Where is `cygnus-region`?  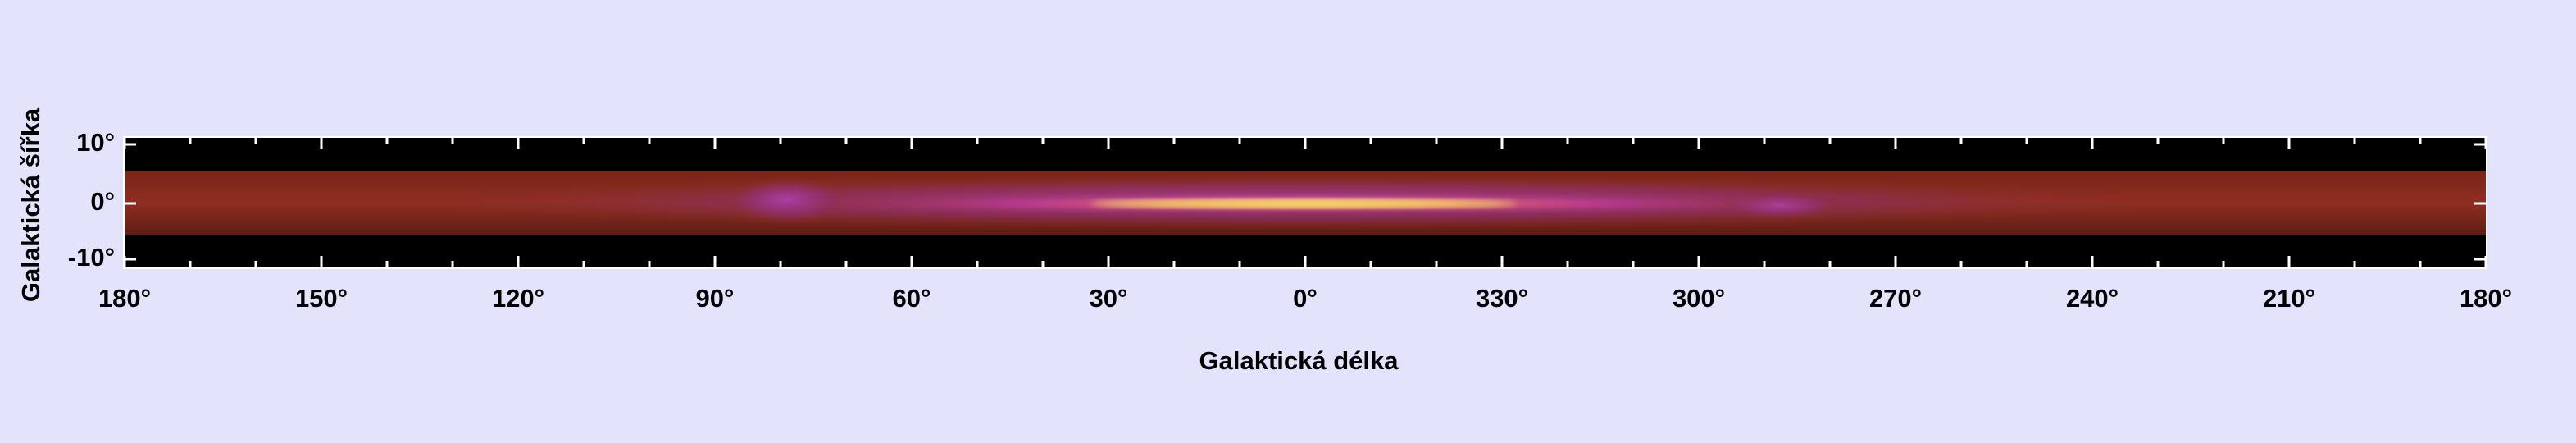
cygnus-region is located at coordinates (787, 201).